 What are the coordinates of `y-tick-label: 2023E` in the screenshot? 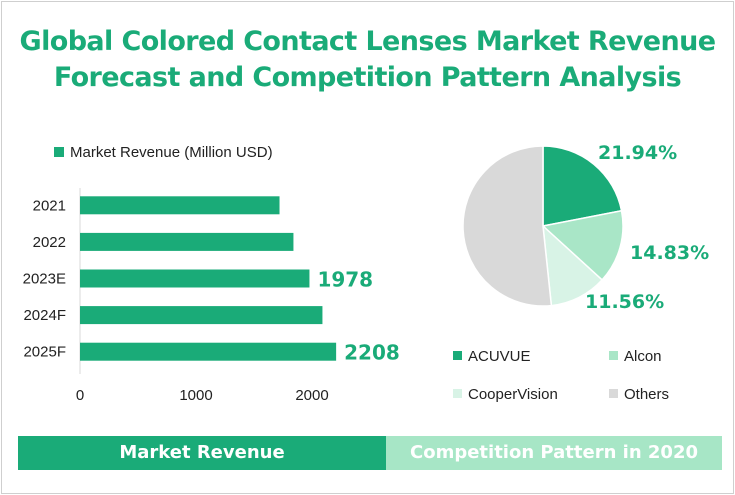 It's located at (44, 279).